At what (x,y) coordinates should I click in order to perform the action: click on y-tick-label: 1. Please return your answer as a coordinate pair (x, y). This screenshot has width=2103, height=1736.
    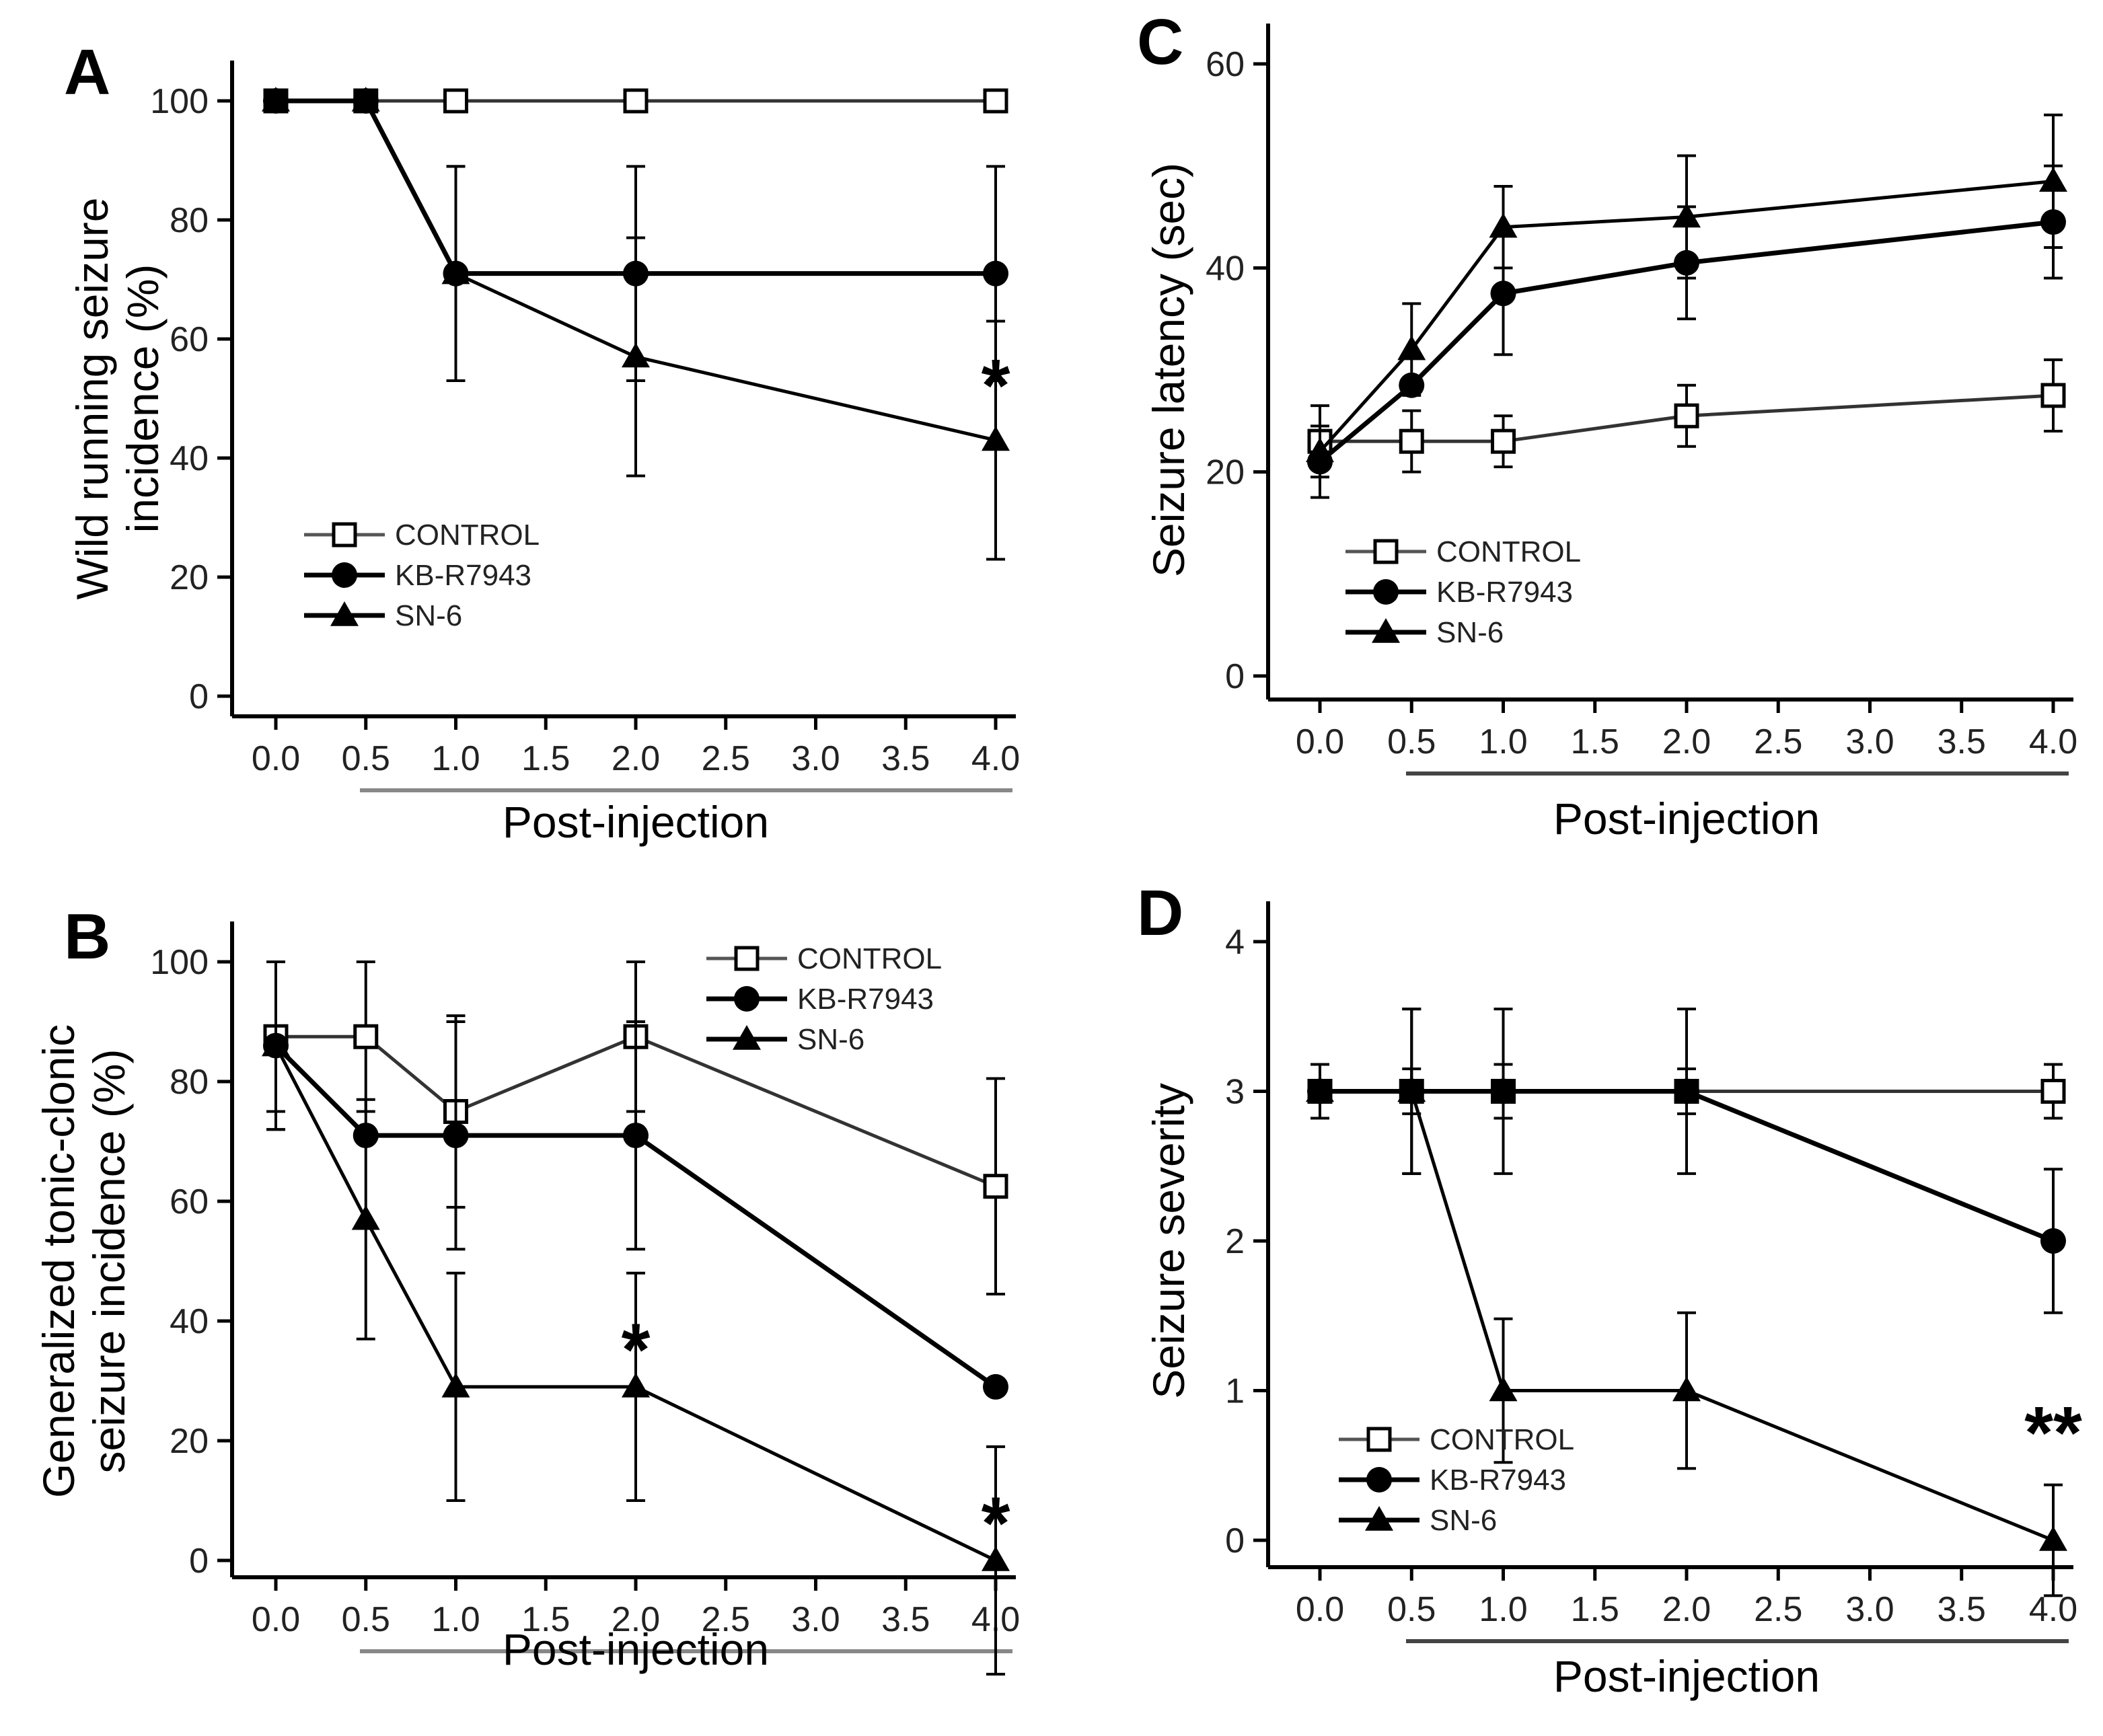
    Looking at the image, I should click on (1235, 1391).